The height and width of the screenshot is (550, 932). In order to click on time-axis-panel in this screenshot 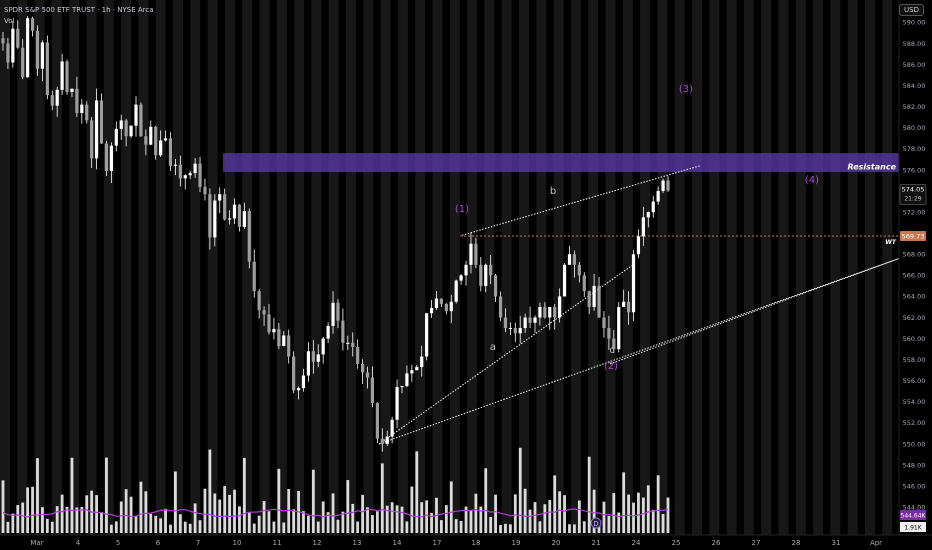, I will do `click(466, 542)`.